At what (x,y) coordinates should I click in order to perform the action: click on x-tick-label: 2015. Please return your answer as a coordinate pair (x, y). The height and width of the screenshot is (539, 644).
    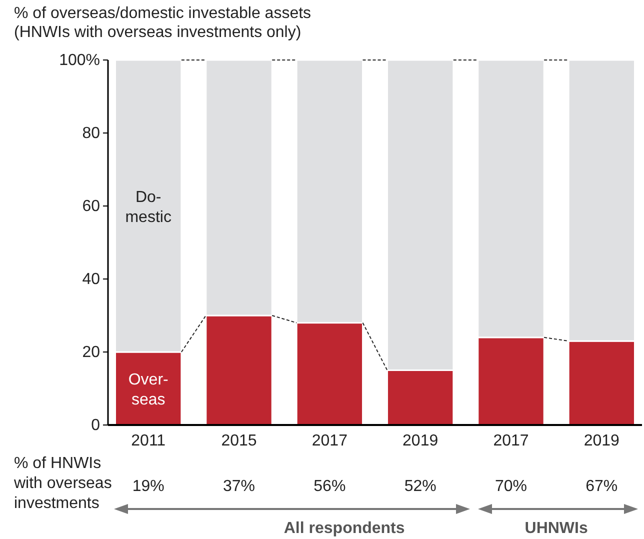
    Looking at the image, I should click on (239, 441).